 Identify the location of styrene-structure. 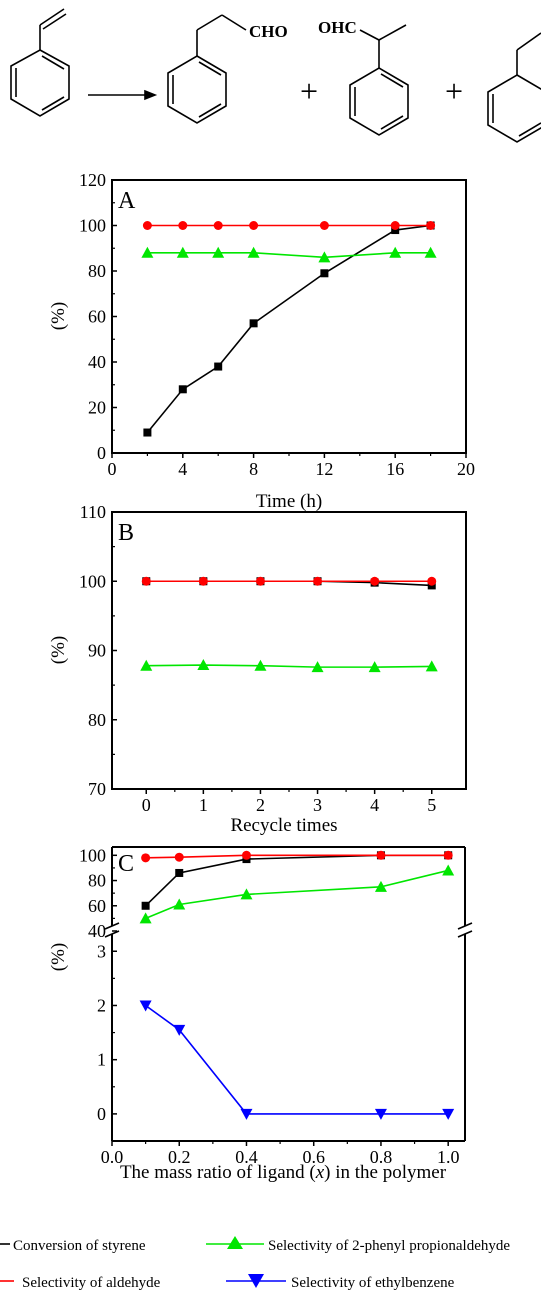
(40, 62).